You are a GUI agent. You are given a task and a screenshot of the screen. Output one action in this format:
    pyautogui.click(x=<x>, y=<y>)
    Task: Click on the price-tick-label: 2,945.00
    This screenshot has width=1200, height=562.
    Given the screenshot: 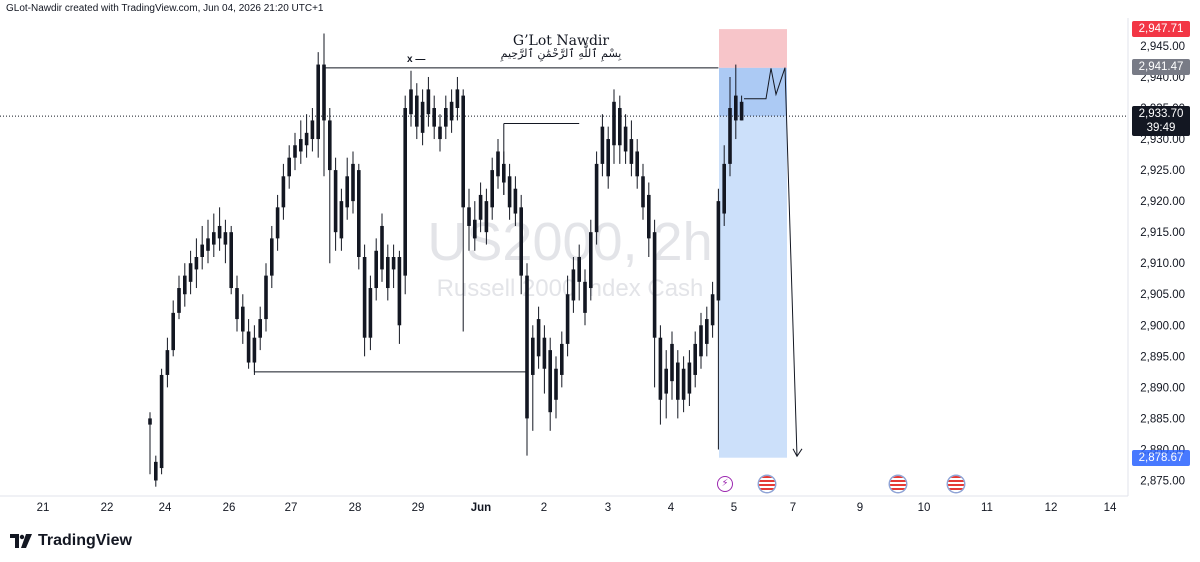 What is the action you would take?
    pyautogui.click(x=1162, y=47)
    